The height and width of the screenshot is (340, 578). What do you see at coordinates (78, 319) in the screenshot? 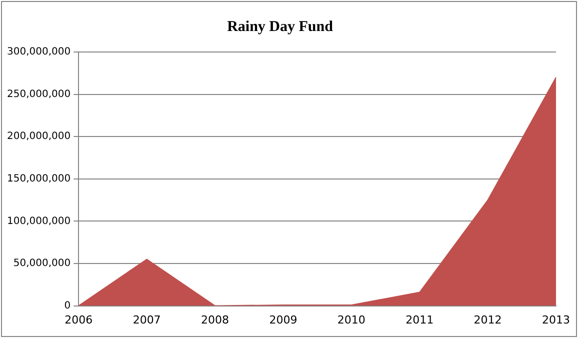
I see `x-tick-label: 2006` at bounding box center [78, 319].